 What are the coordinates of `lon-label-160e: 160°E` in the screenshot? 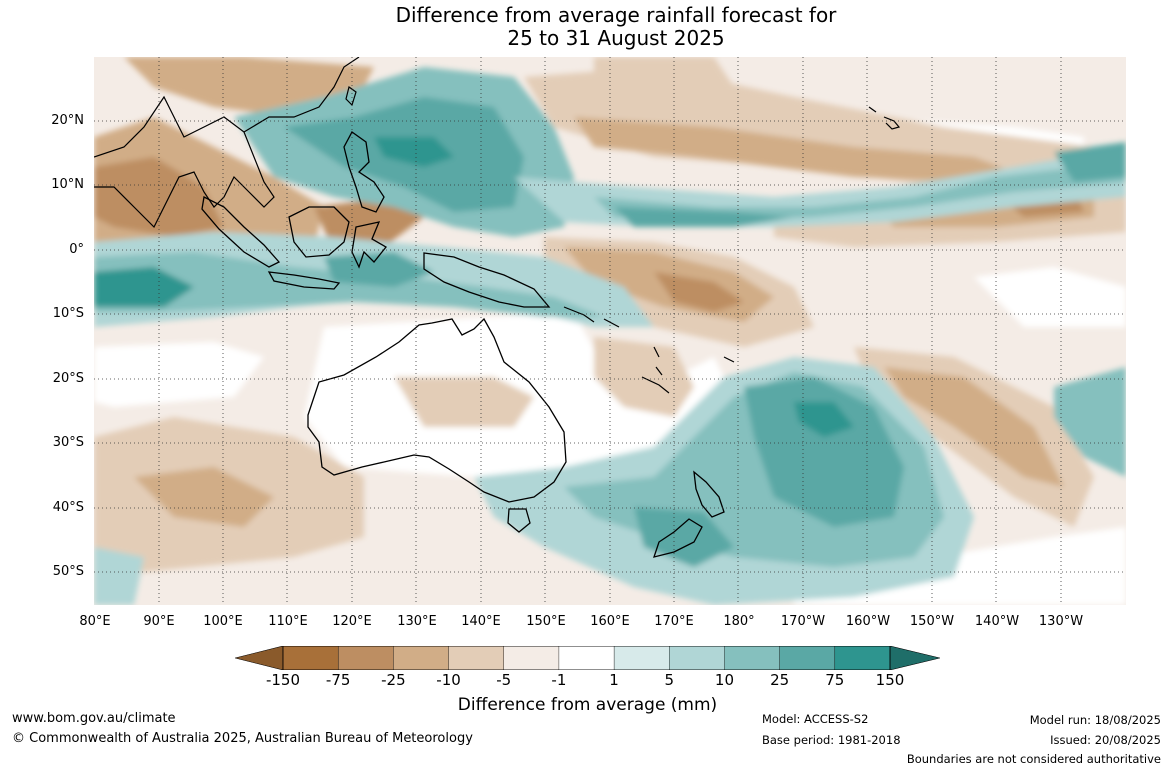 It's located at (610, 621).